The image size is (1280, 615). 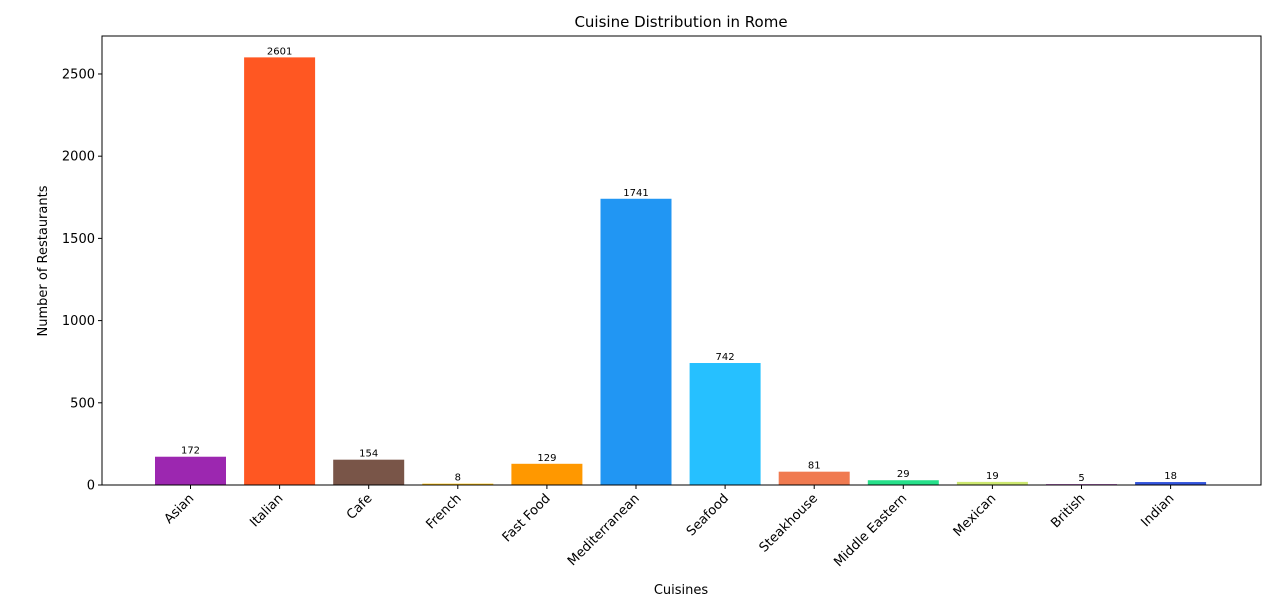 What do you see at coordinates (360, 507) in the screenshot?
I see `x-tick-label-cafe: Cafe` at bounding box center [360, 507].